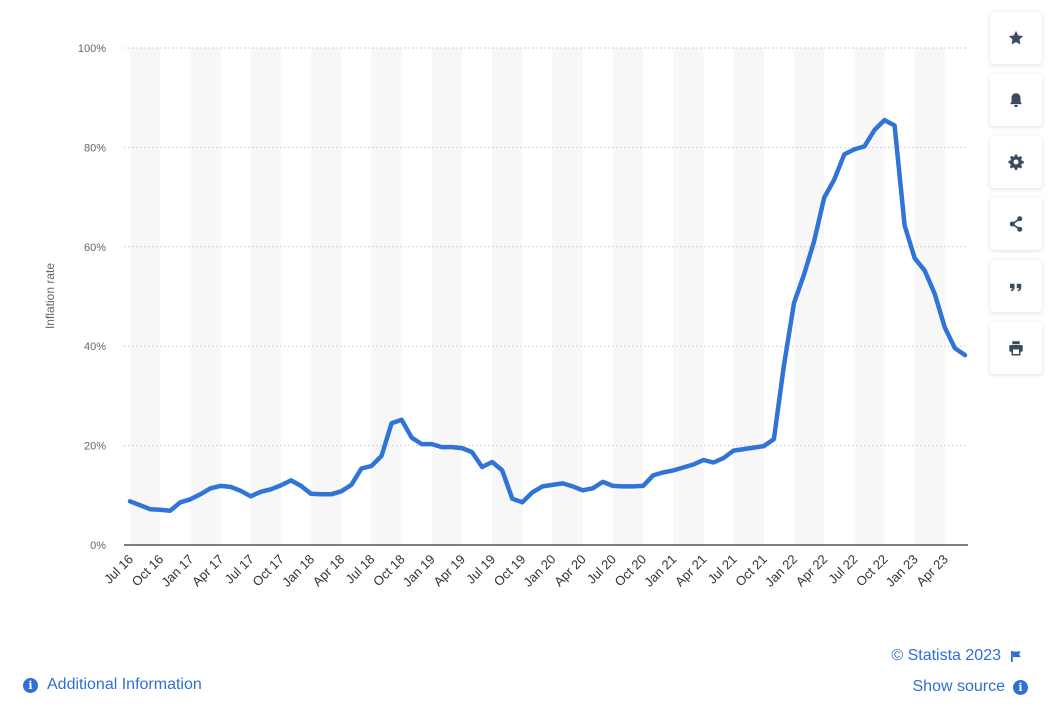 The width and height of the screenshot is (1050, 723). Describe the element at coordinates (1016, 286) in the screenshot. I see `cite-button` at that location.